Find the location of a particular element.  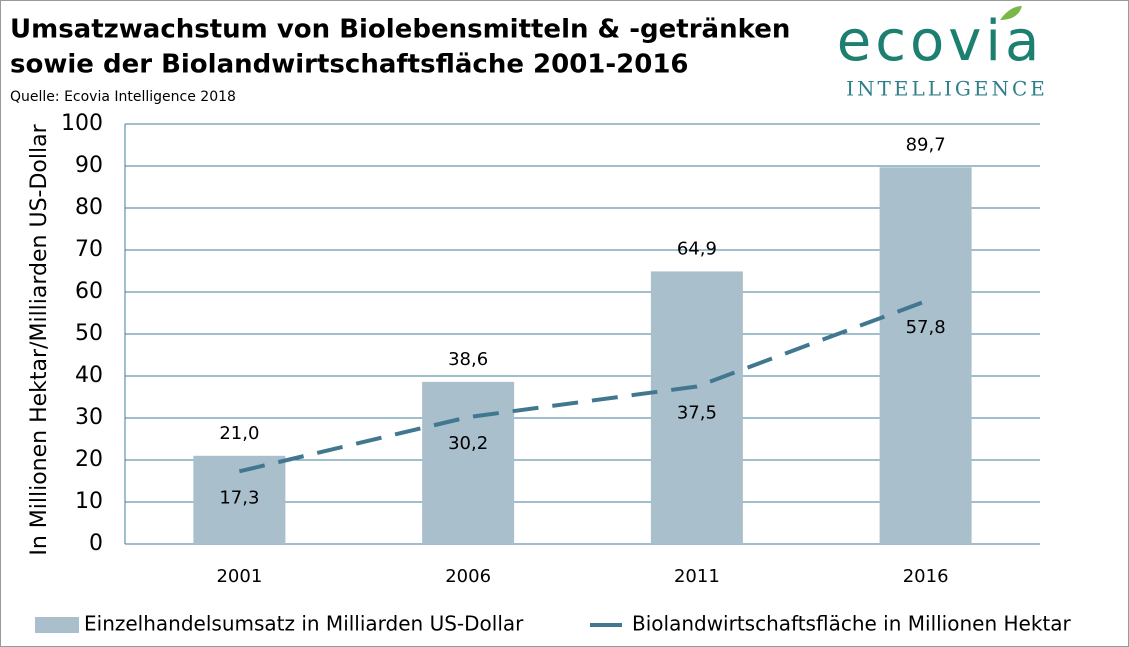

x-tick-label: 2006 is located at coordinates (468, 576).